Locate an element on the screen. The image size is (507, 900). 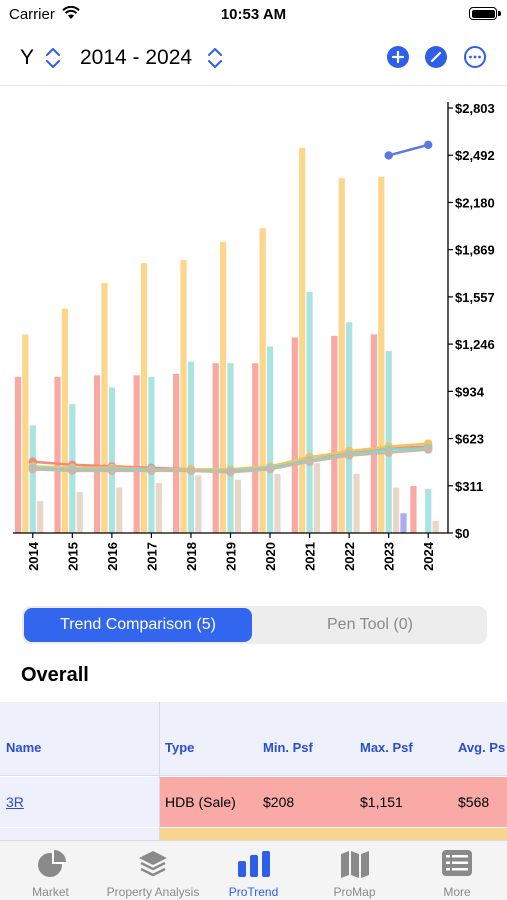
list-icon is located at coordinates (457, 863).